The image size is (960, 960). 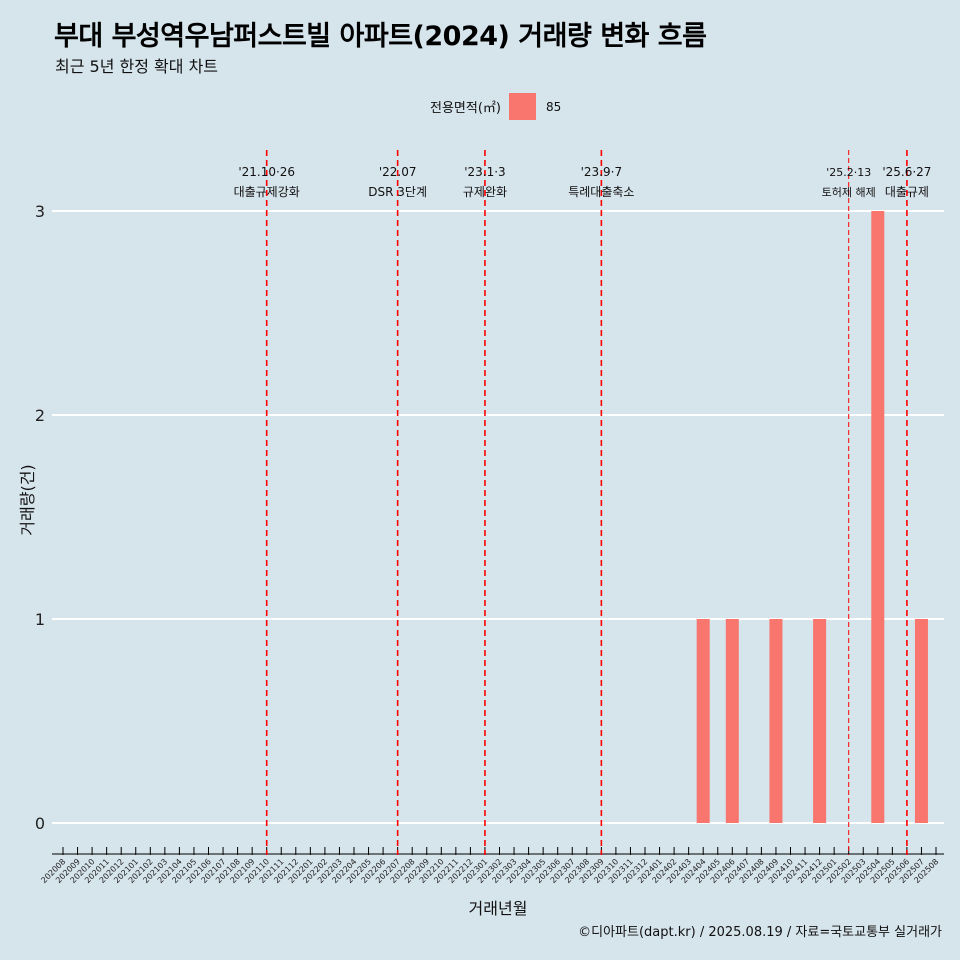 What do you see at coordinates (498, 908) in the screenshot?
I see `x-axis-title: 거래년월` at bounding box center [498, 908].